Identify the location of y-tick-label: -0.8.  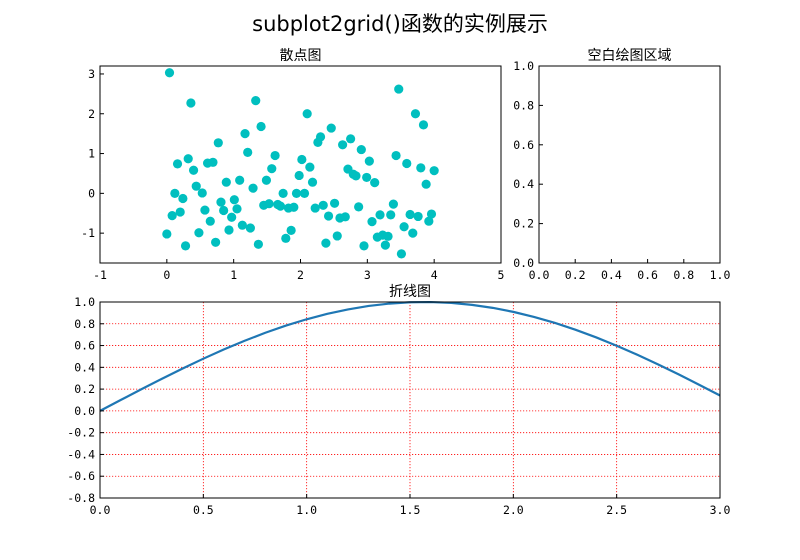
(81, 498).